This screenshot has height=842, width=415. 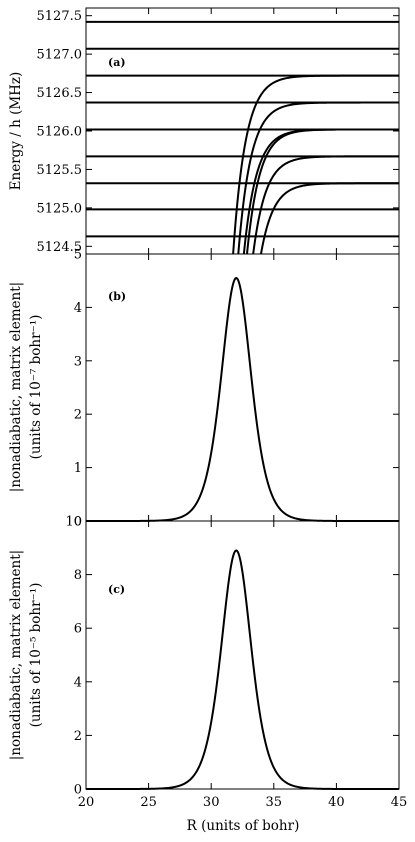 I want to click on panel-b-ytick-label: 1, so click(x=78, y=468).